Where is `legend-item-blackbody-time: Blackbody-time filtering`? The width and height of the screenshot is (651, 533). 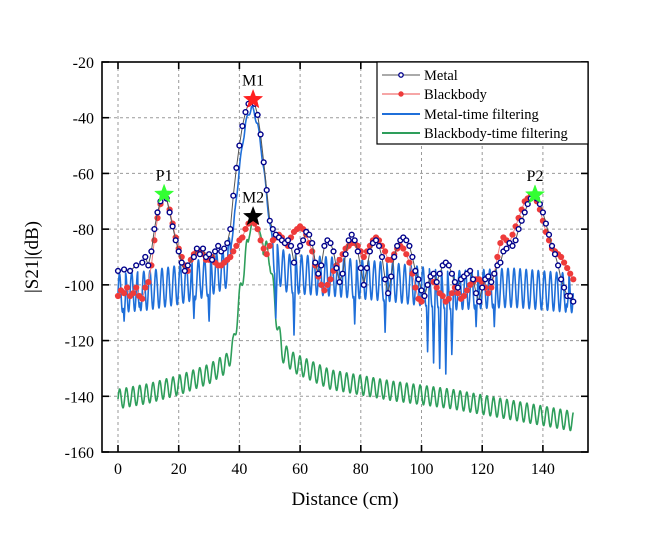
legend-item-blackbody-time: Blackbody-time filtering is located at coordinates (475, 134).